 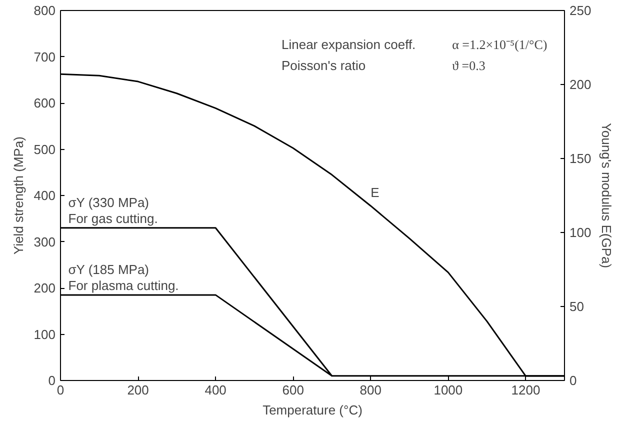 I want to click on y-tick-label: 300, so click(x=45, y=242).